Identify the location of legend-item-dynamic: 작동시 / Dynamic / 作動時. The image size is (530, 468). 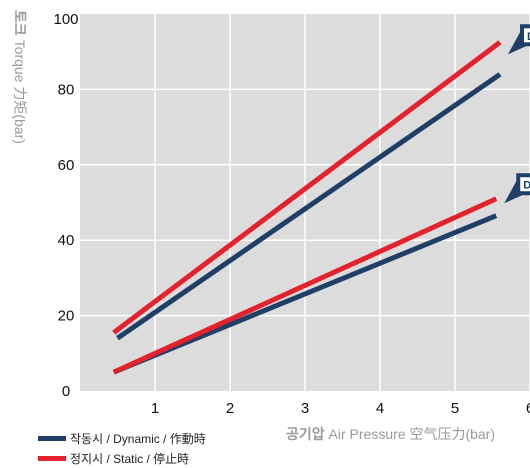
(122, 438).